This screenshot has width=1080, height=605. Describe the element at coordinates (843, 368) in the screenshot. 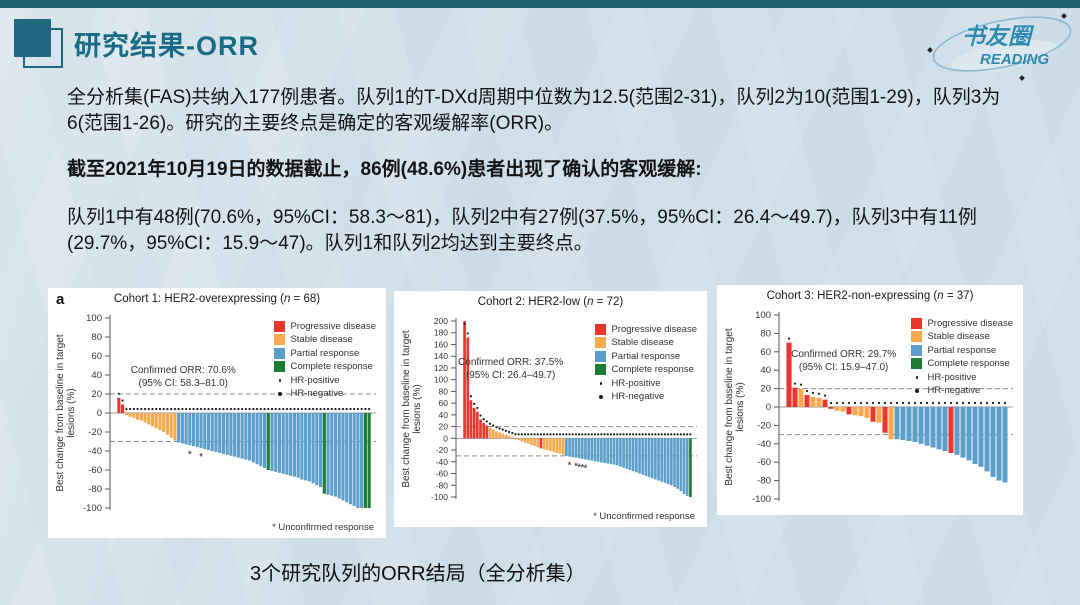

I see `orr-annotation-line2: (95% CI: 15.9–47.0)` at that location.